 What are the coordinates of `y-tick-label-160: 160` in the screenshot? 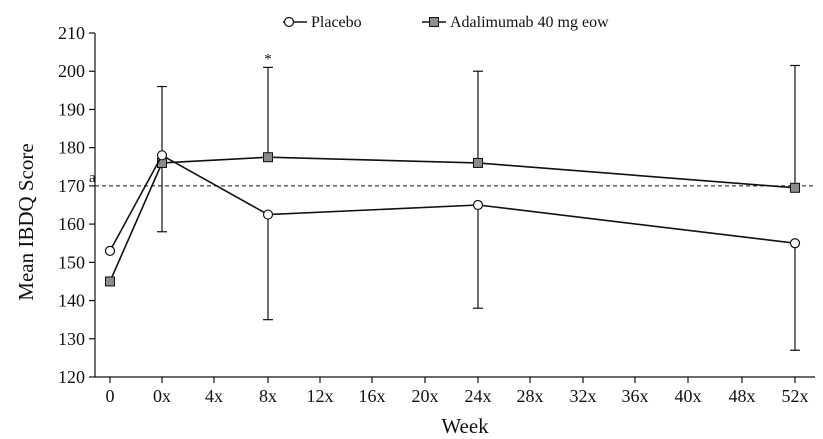 It's located at (71, 224).